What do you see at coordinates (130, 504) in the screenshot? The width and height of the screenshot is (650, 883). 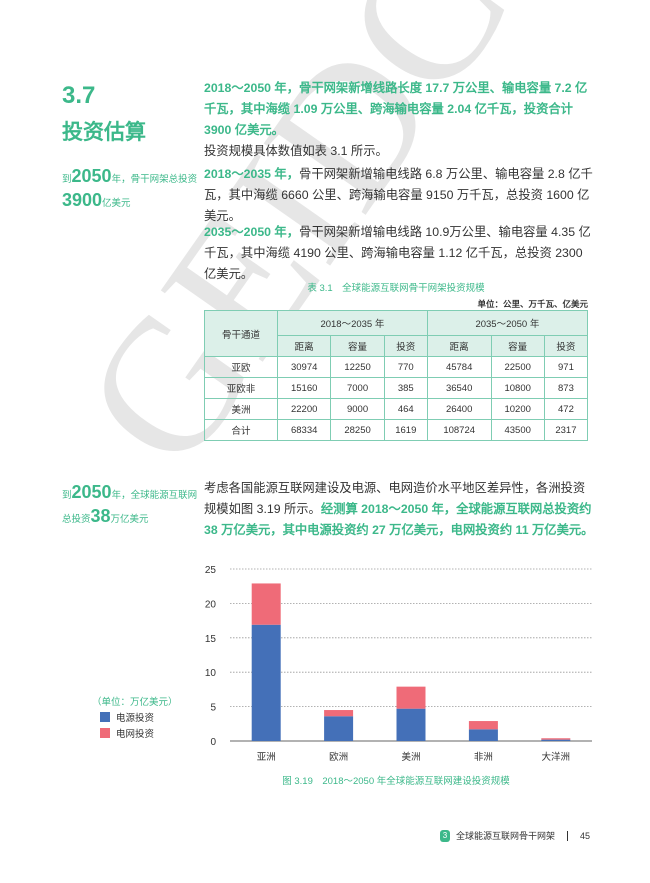 I see `sidebar-note-2: 到2050年，全球能源互联网 总投资38万亿美元` at bounding box center [130, 504].